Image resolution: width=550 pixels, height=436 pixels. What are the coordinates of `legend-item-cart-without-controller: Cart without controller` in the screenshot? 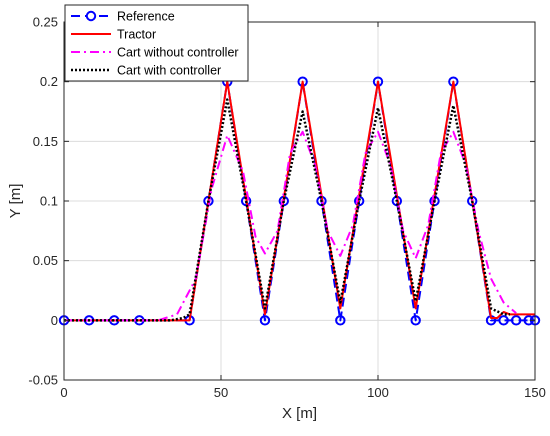 It's located at (155, 53).